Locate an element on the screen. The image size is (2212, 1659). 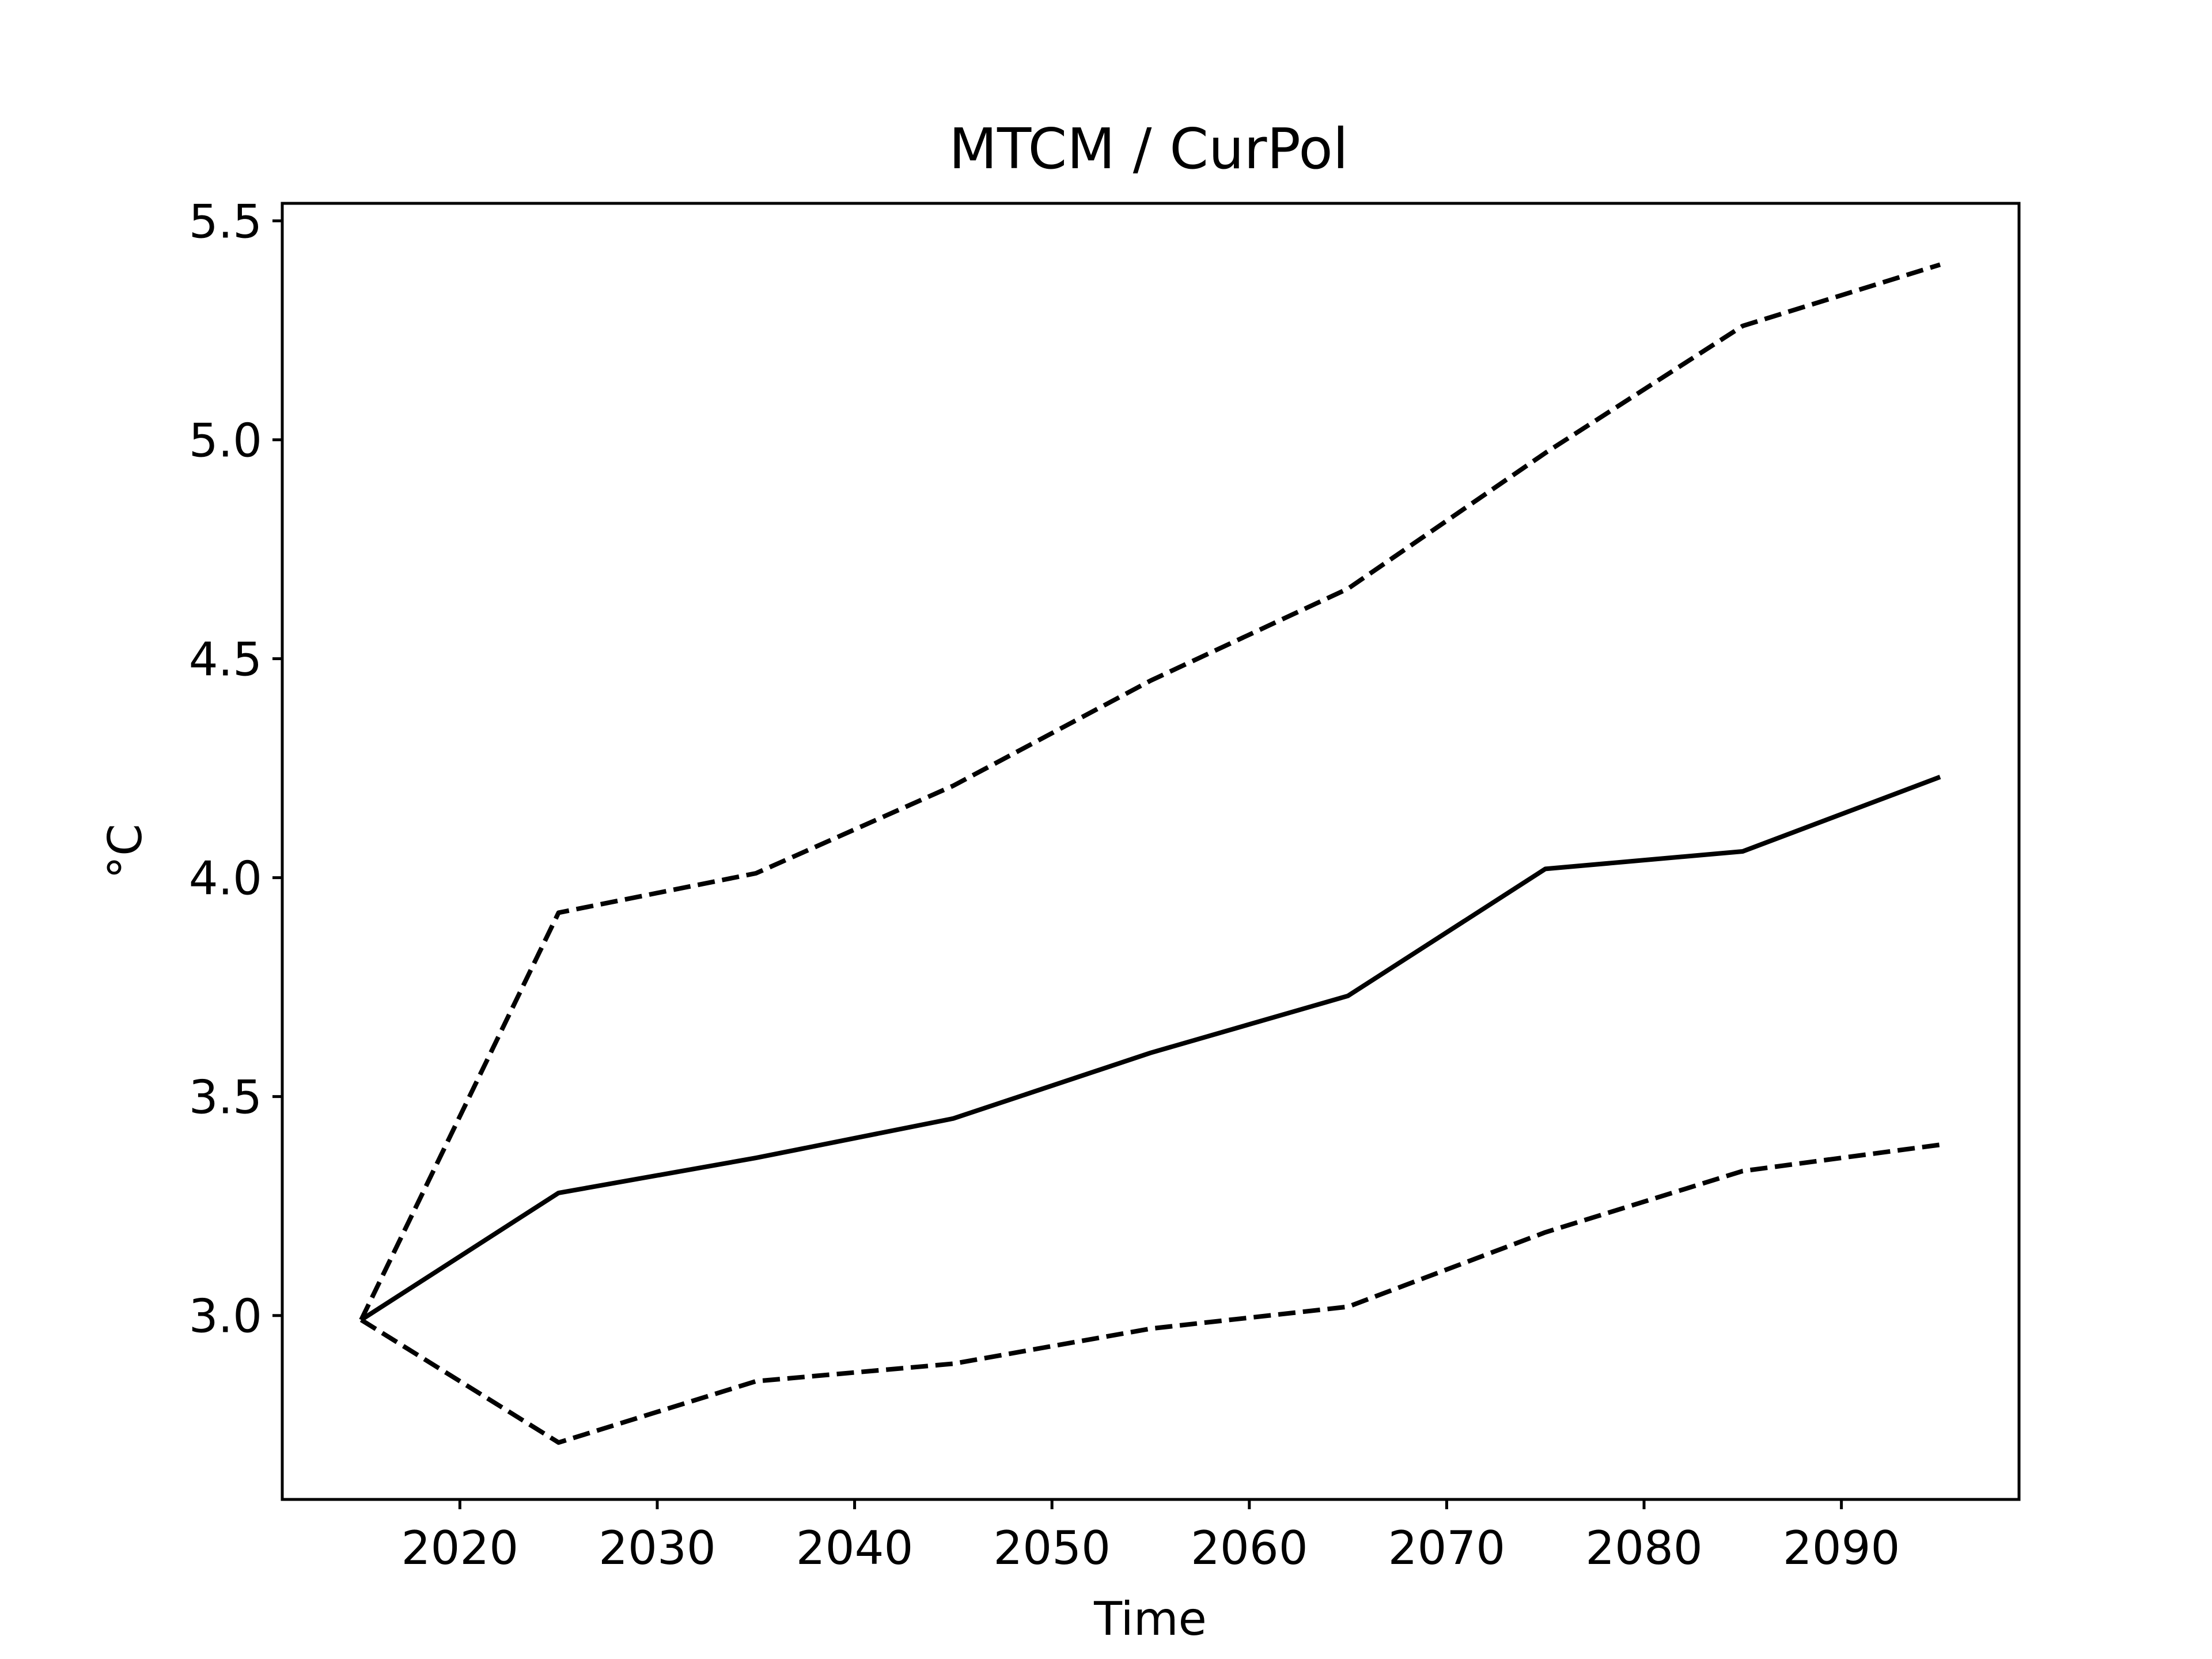
y-tick-label: 4.0 is located at coordinates (225, 879).